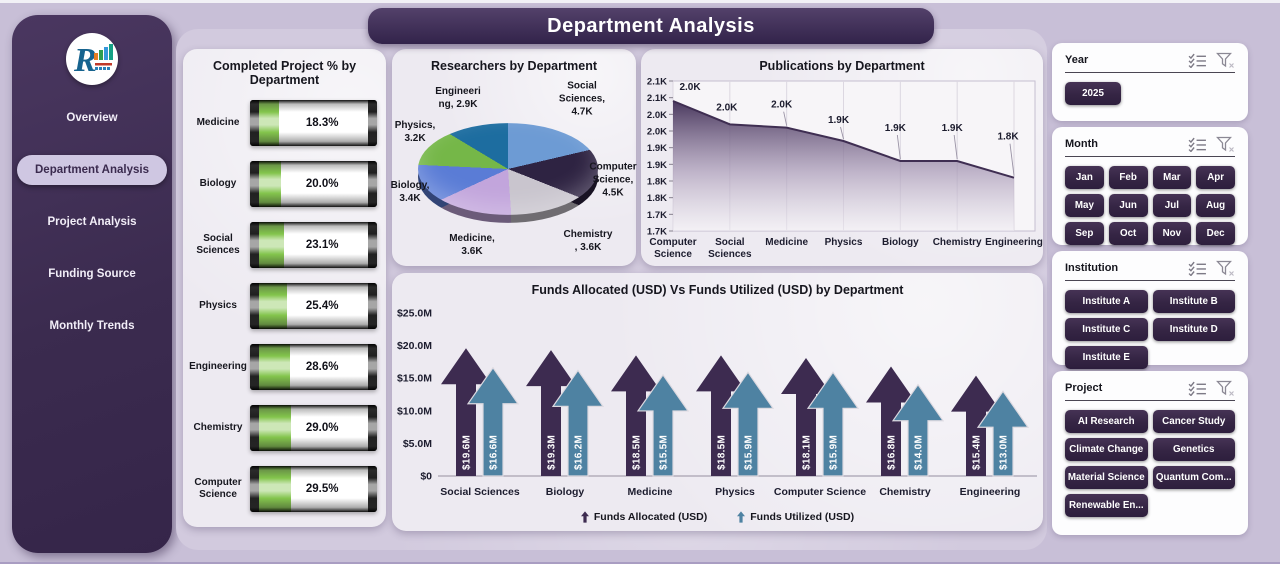 The image size is (1280, 564). I want to click on battery-gauge-physics: 25.4%, so click(313, 306).